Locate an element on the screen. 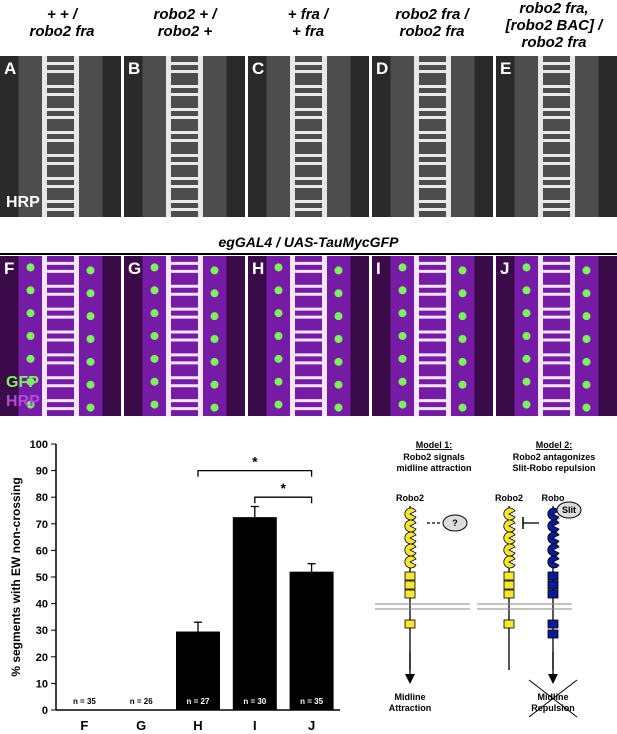 The height and width of the screenshot is (734, 617). y-tick-label: 50 is located at coordinates (42, 578).